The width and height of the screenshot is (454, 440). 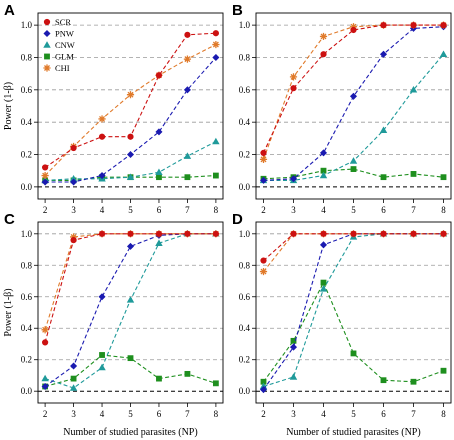 What do you see at coordinates (237, 219) in the screenshot?
I see `panel-letter: D` at bounding box center [237, 219].